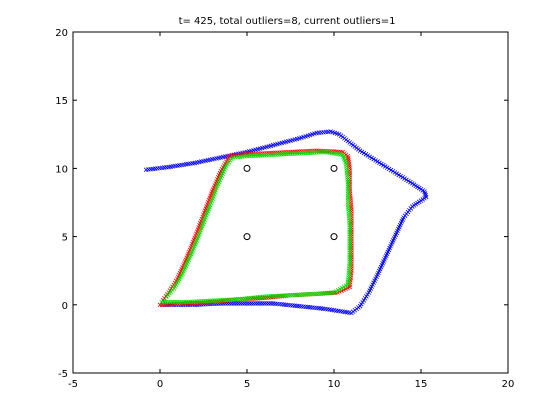 Image resolution: width=560 pixels, height=420 pixels. Describe the element at coordinates (160, 384) in the screenshot. I see `x-tick-label: 0` at that location.